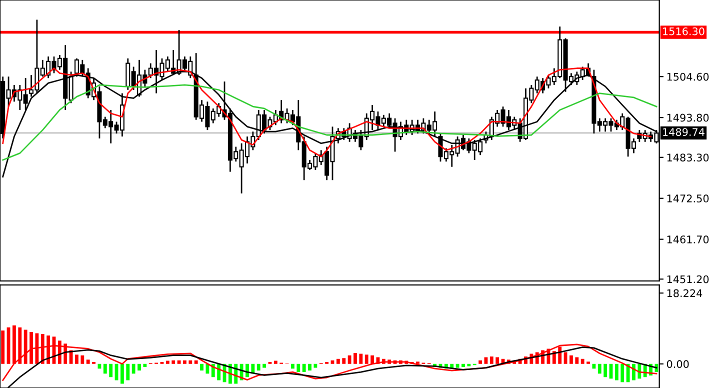 Image resolution: width=712 pixels, height=388 pixels. I want to click on y-tick-label: 1472.50, so click(688, 198).